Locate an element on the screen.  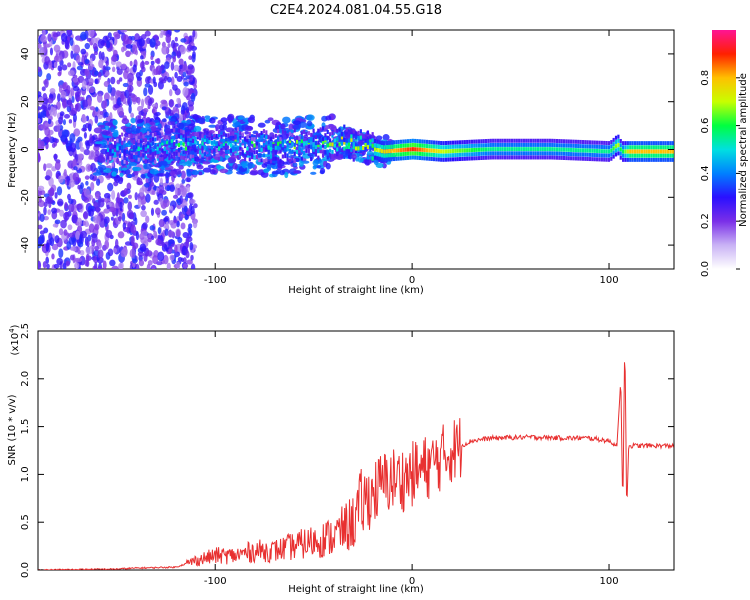
colorbar-label: Normalized spectral amplitude is located at coordinates (743, 150).